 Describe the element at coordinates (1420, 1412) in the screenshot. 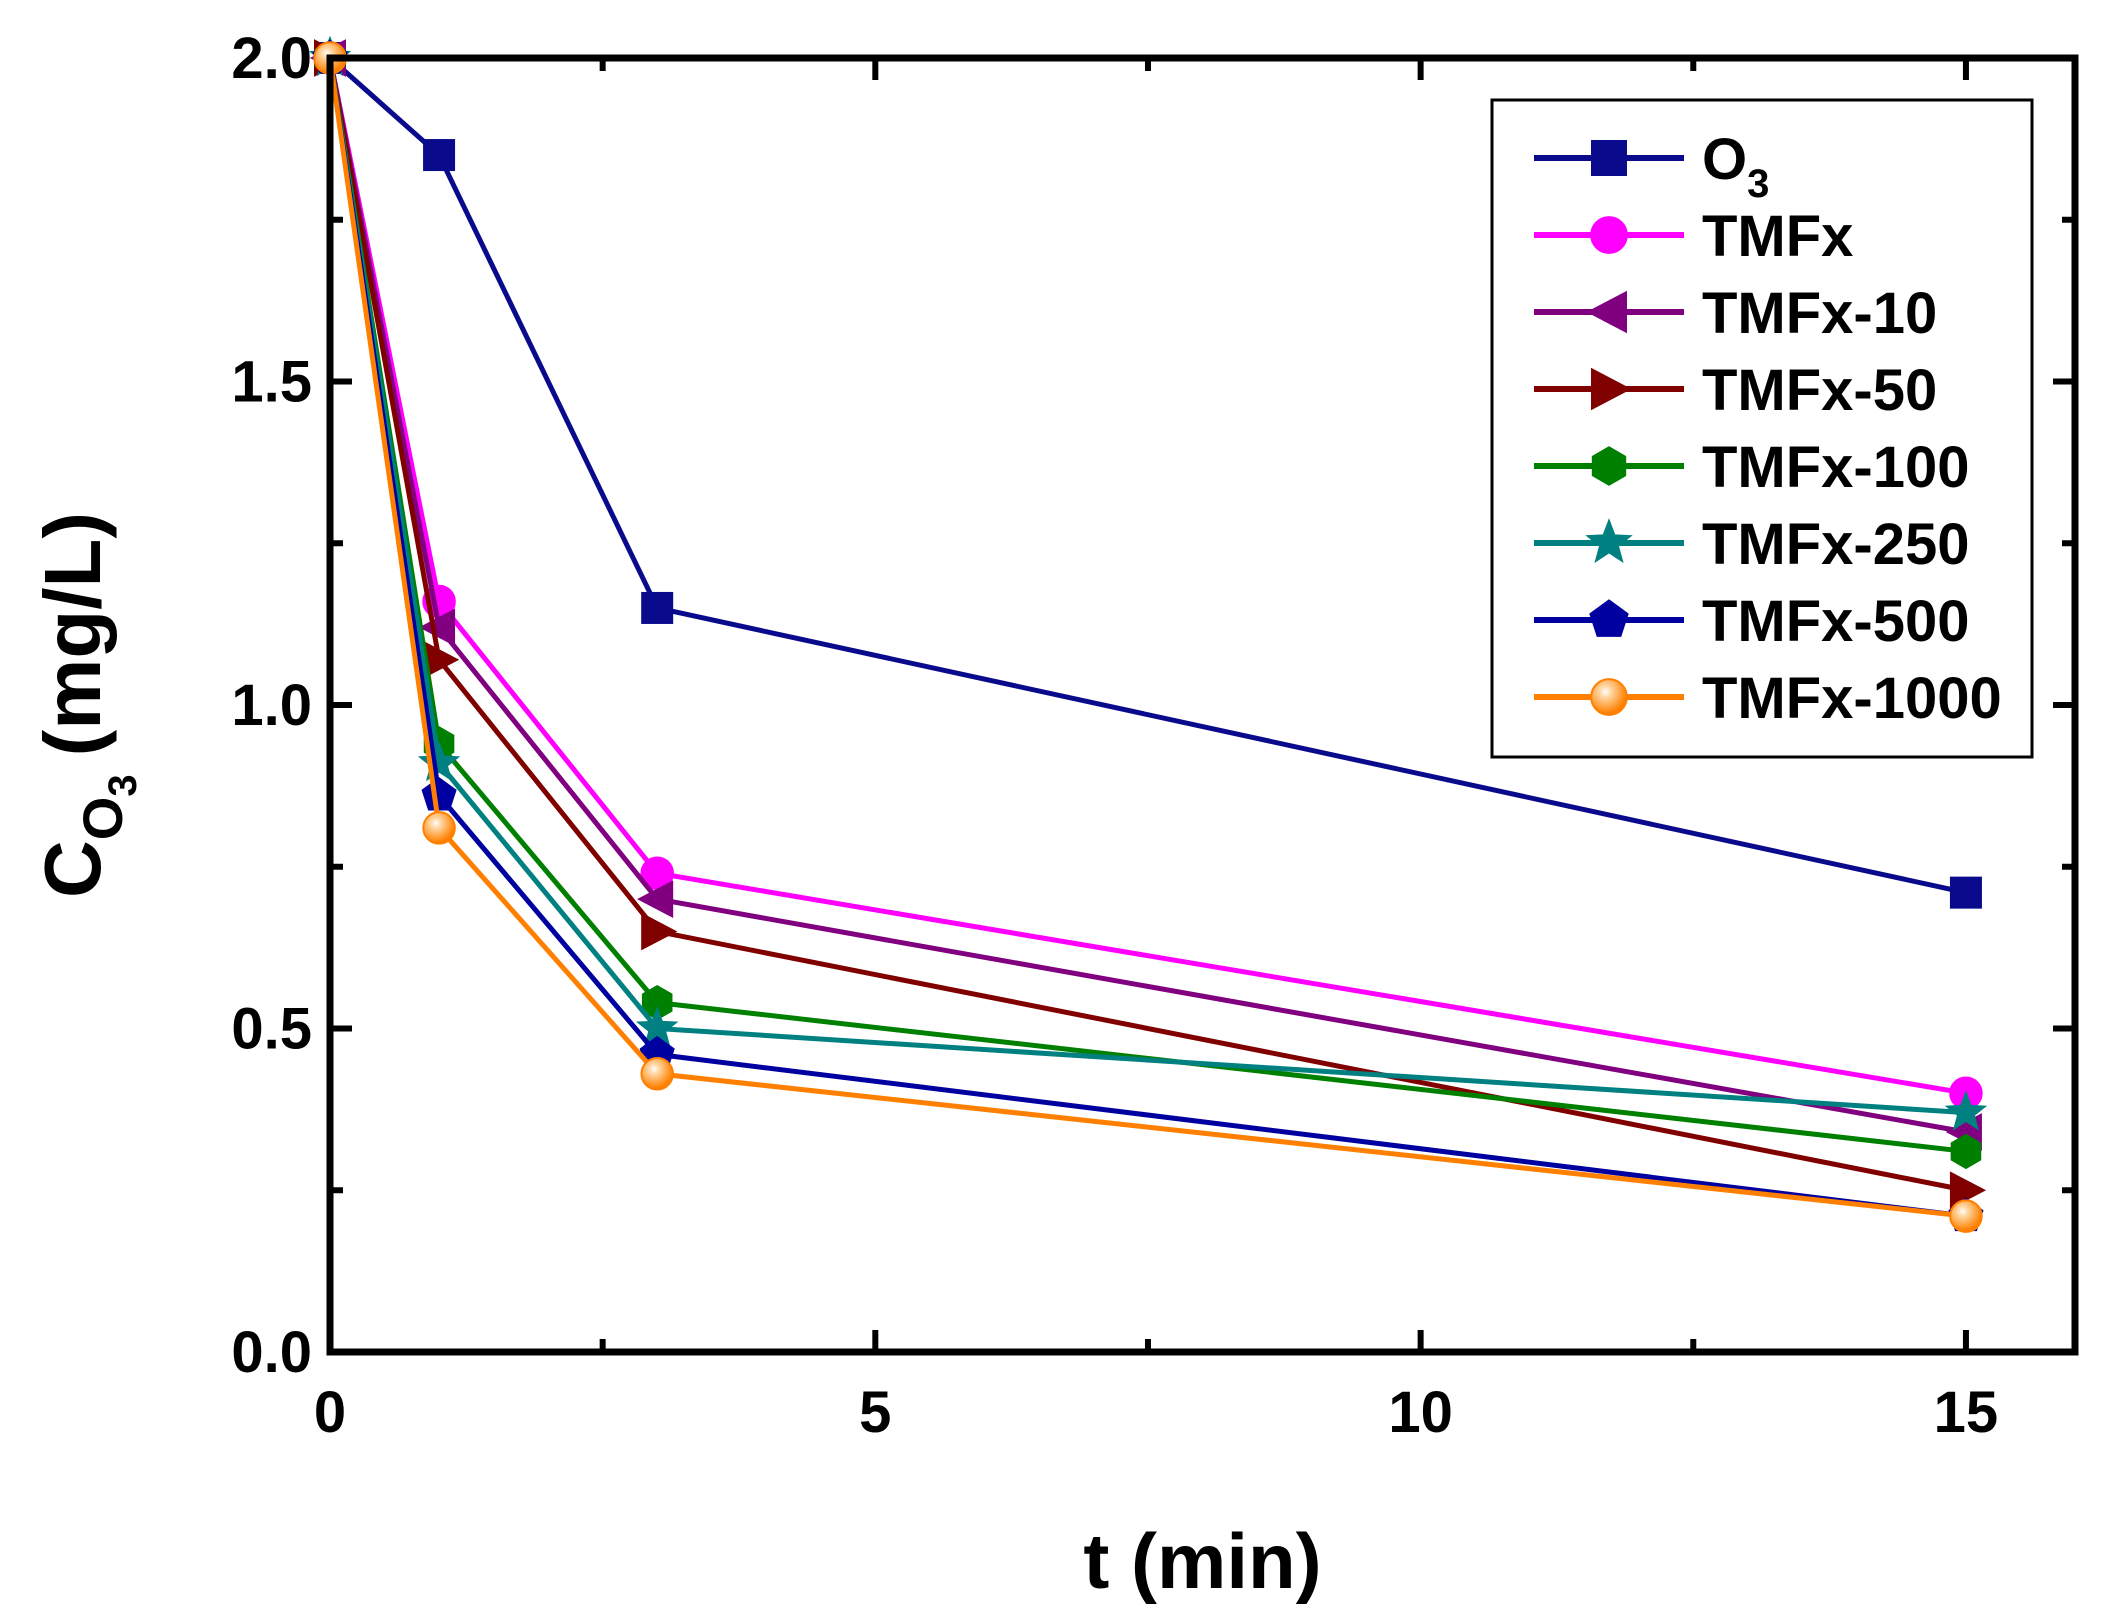

I see `x-tick-label: 10` at that location.